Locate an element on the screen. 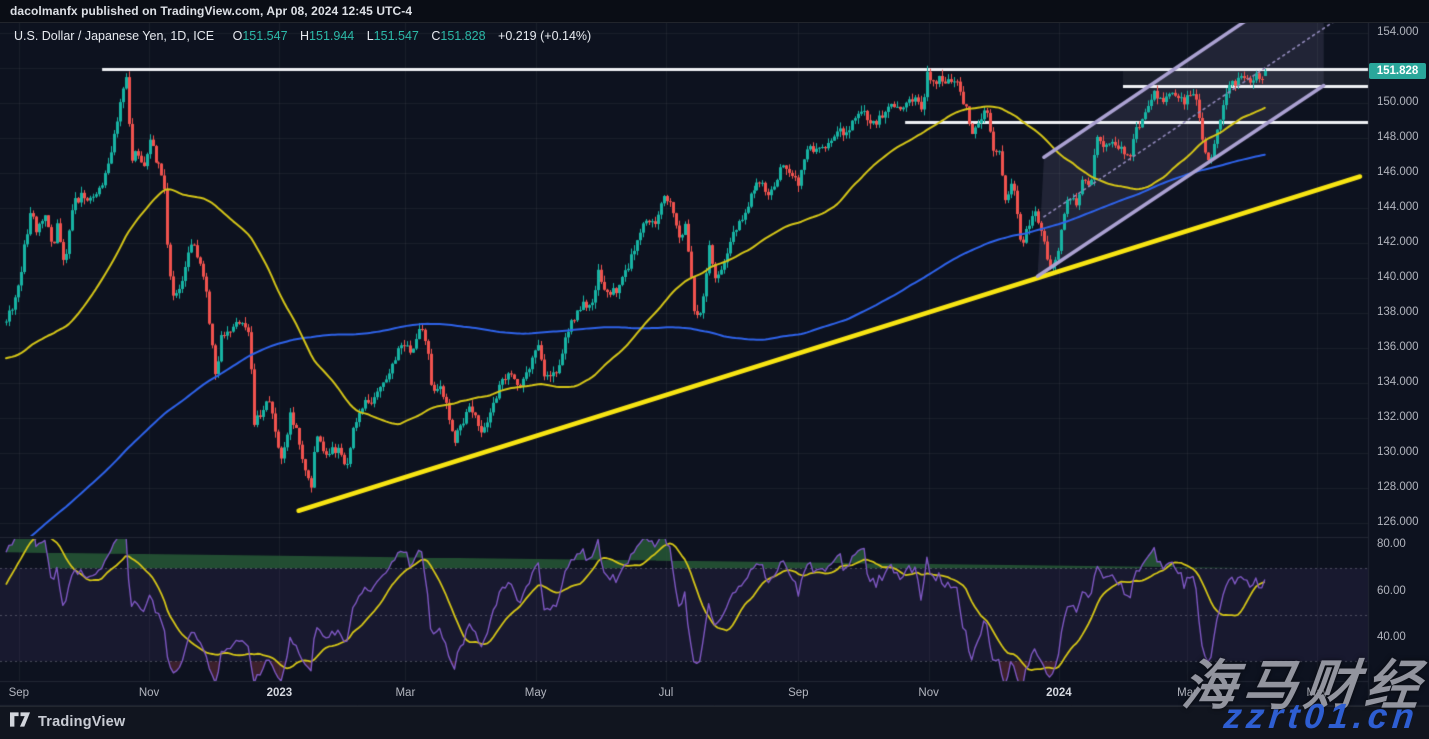  price-tick-label: 132.000 is located at coordinates (1398, 417).